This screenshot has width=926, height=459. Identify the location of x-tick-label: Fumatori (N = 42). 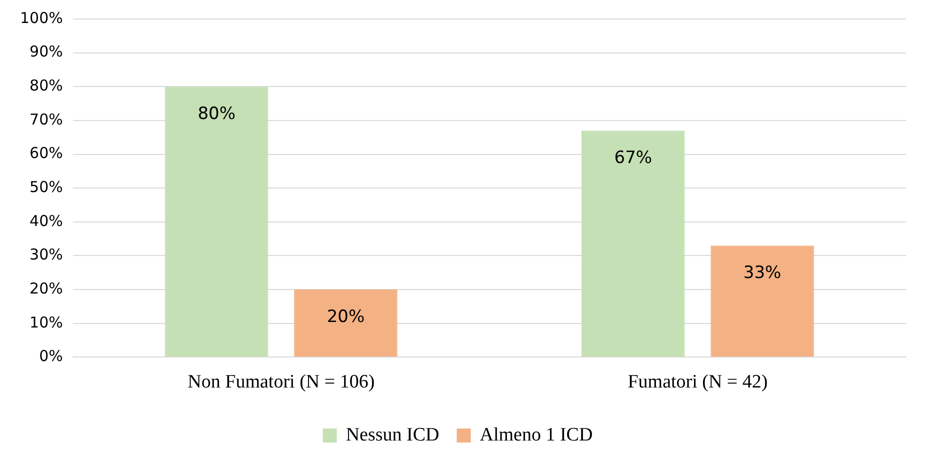
(698, 382).